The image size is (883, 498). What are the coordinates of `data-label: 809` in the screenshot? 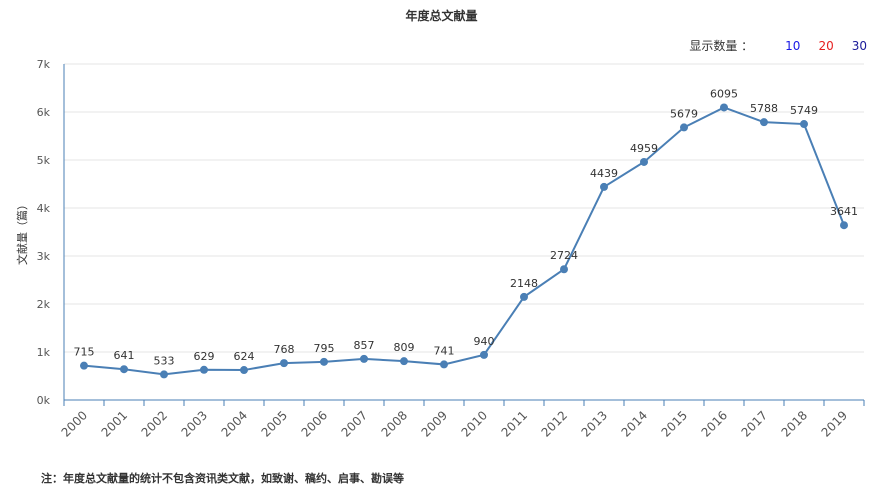 It's located at (404, 347).